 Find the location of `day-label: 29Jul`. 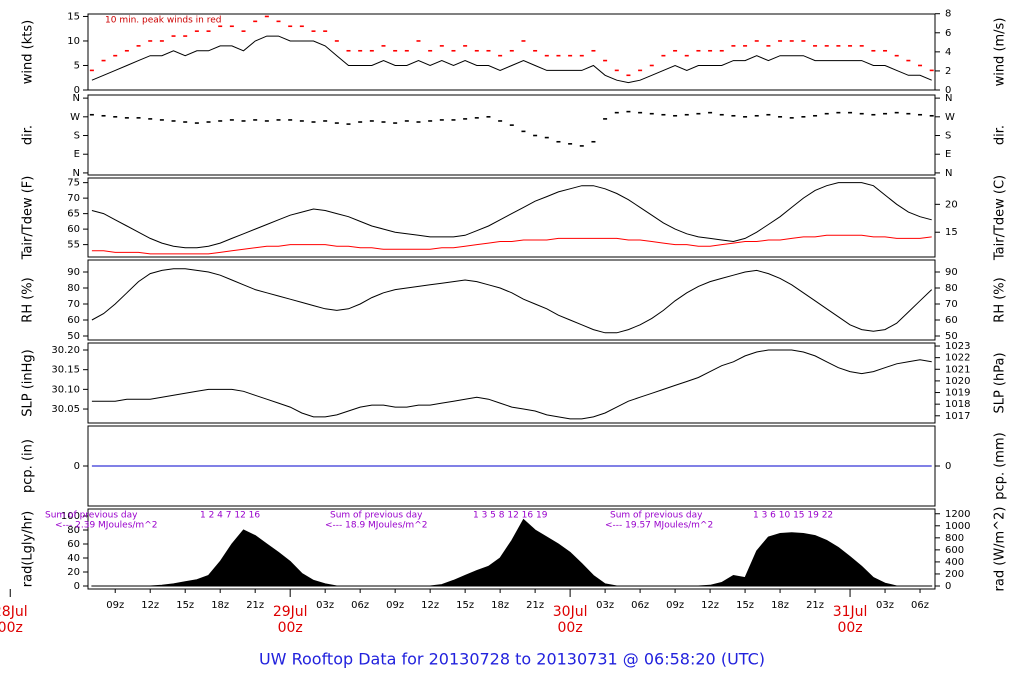

day-label: 29Jul is located at coordinates (290, 612).